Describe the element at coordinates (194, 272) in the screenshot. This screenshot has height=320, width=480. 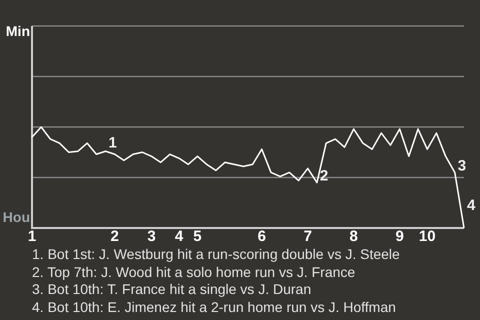
I see `text: 2. Top 7th: J. Wood hit a solo home run vs J. France` at that location.